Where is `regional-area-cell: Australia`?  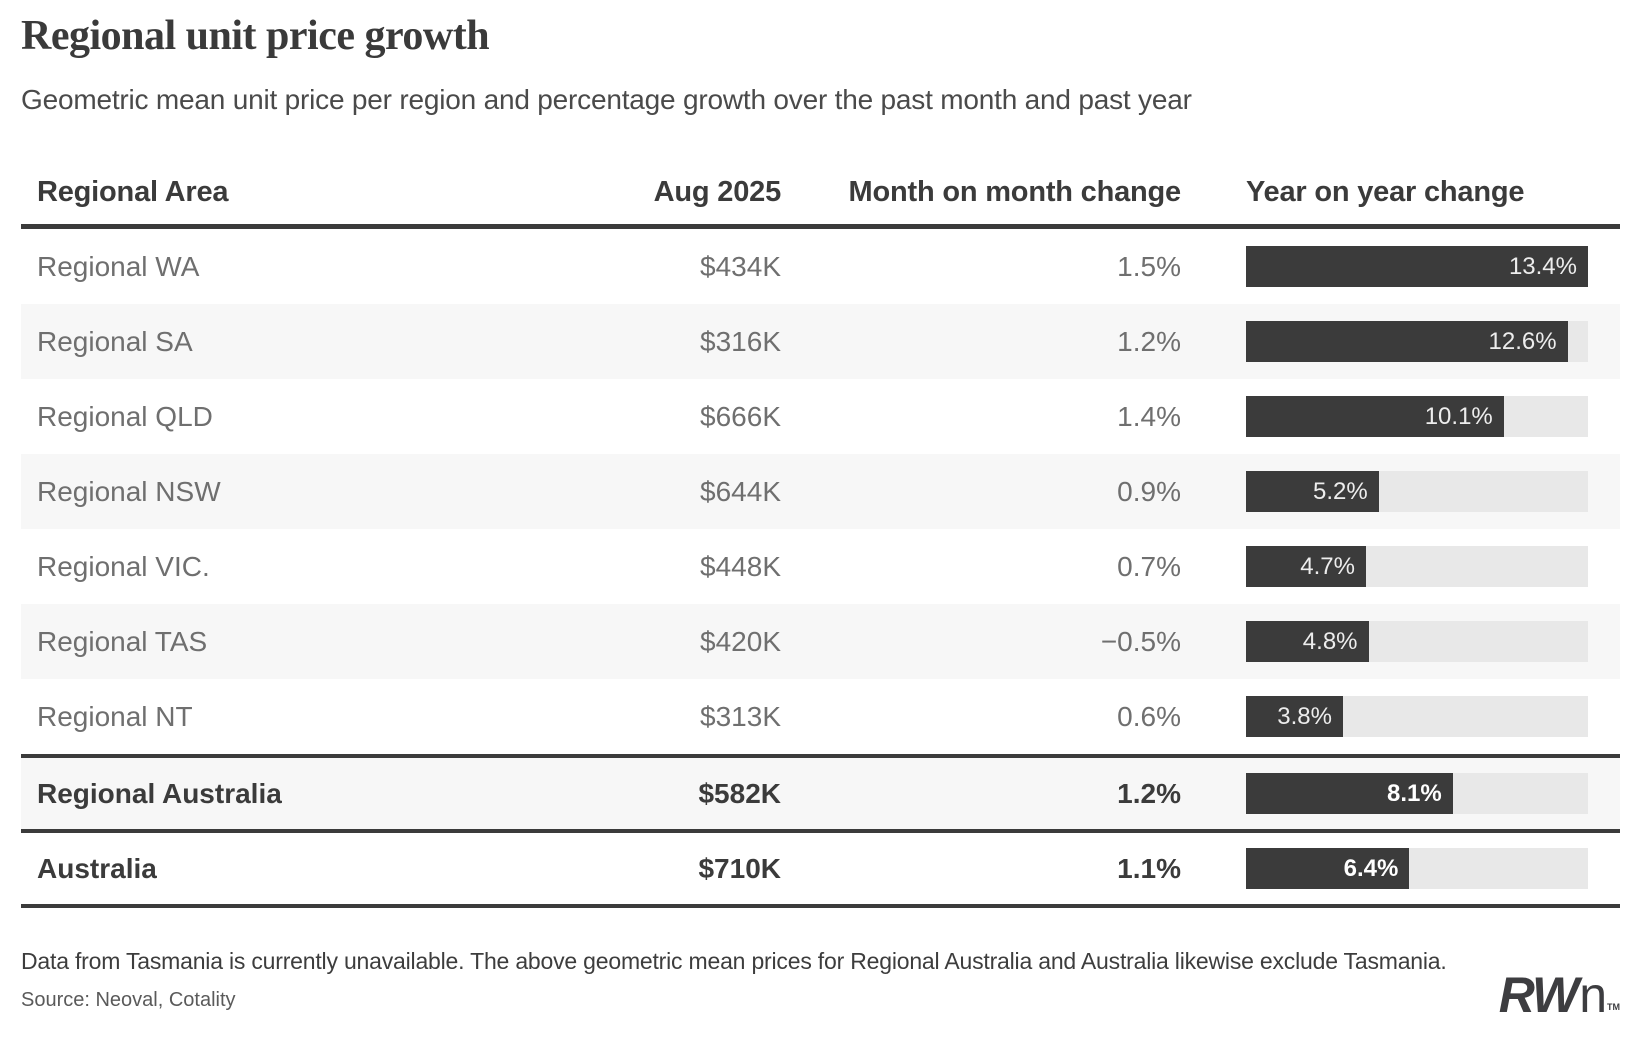 regional-area-cell: Australia is located at coordinates (97, 868).